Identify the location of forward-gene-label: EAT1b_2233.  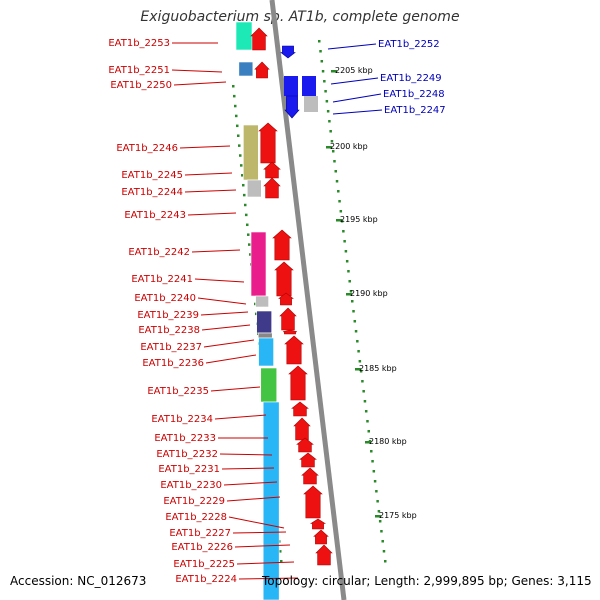
(185, 438).